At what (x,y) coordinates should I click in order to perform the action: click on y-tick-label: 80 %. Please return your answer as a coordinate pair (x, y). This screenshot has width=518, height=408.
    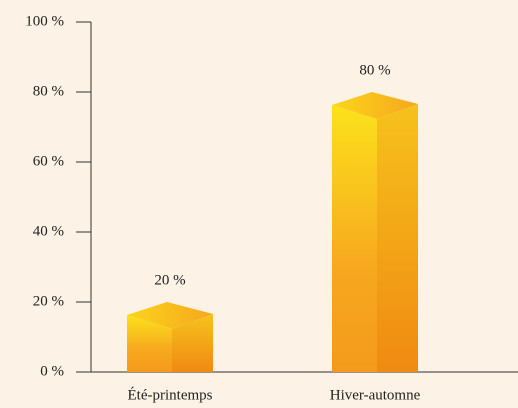
    Looking at the image, I should click on (48, 91).